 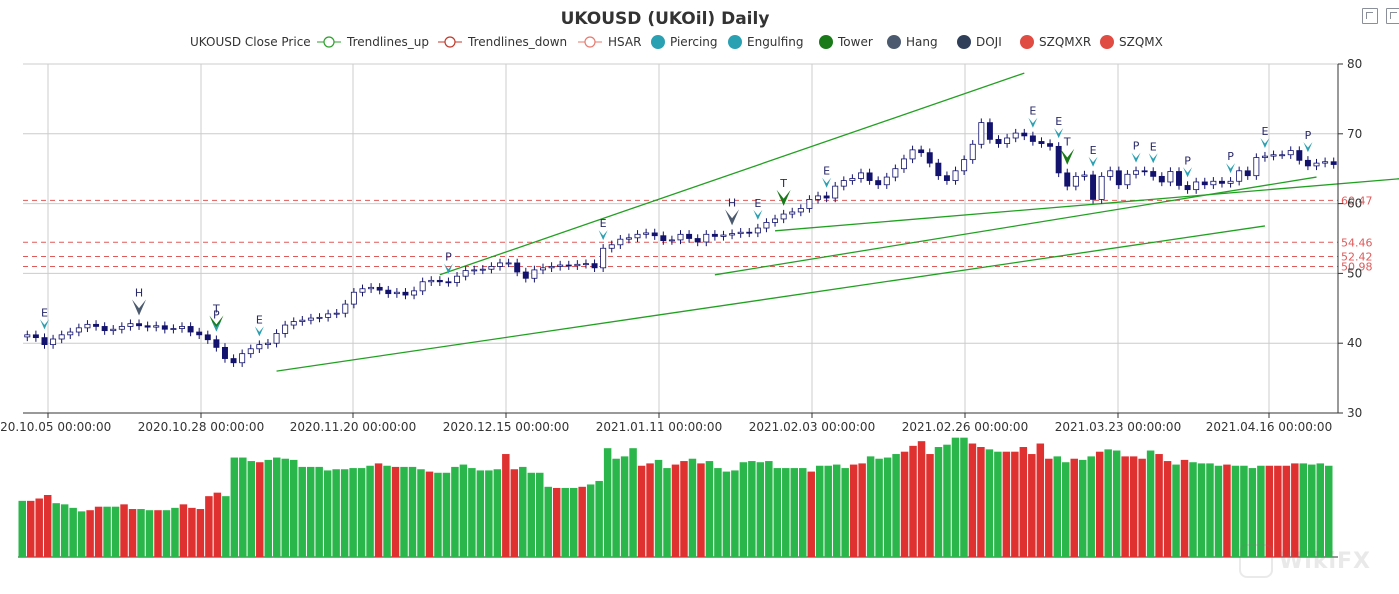 What do you see at coordinates (517, 42) in the screenshot?
I see `legend-label-2: Trendlines_down` at bounding box center [517, 42].